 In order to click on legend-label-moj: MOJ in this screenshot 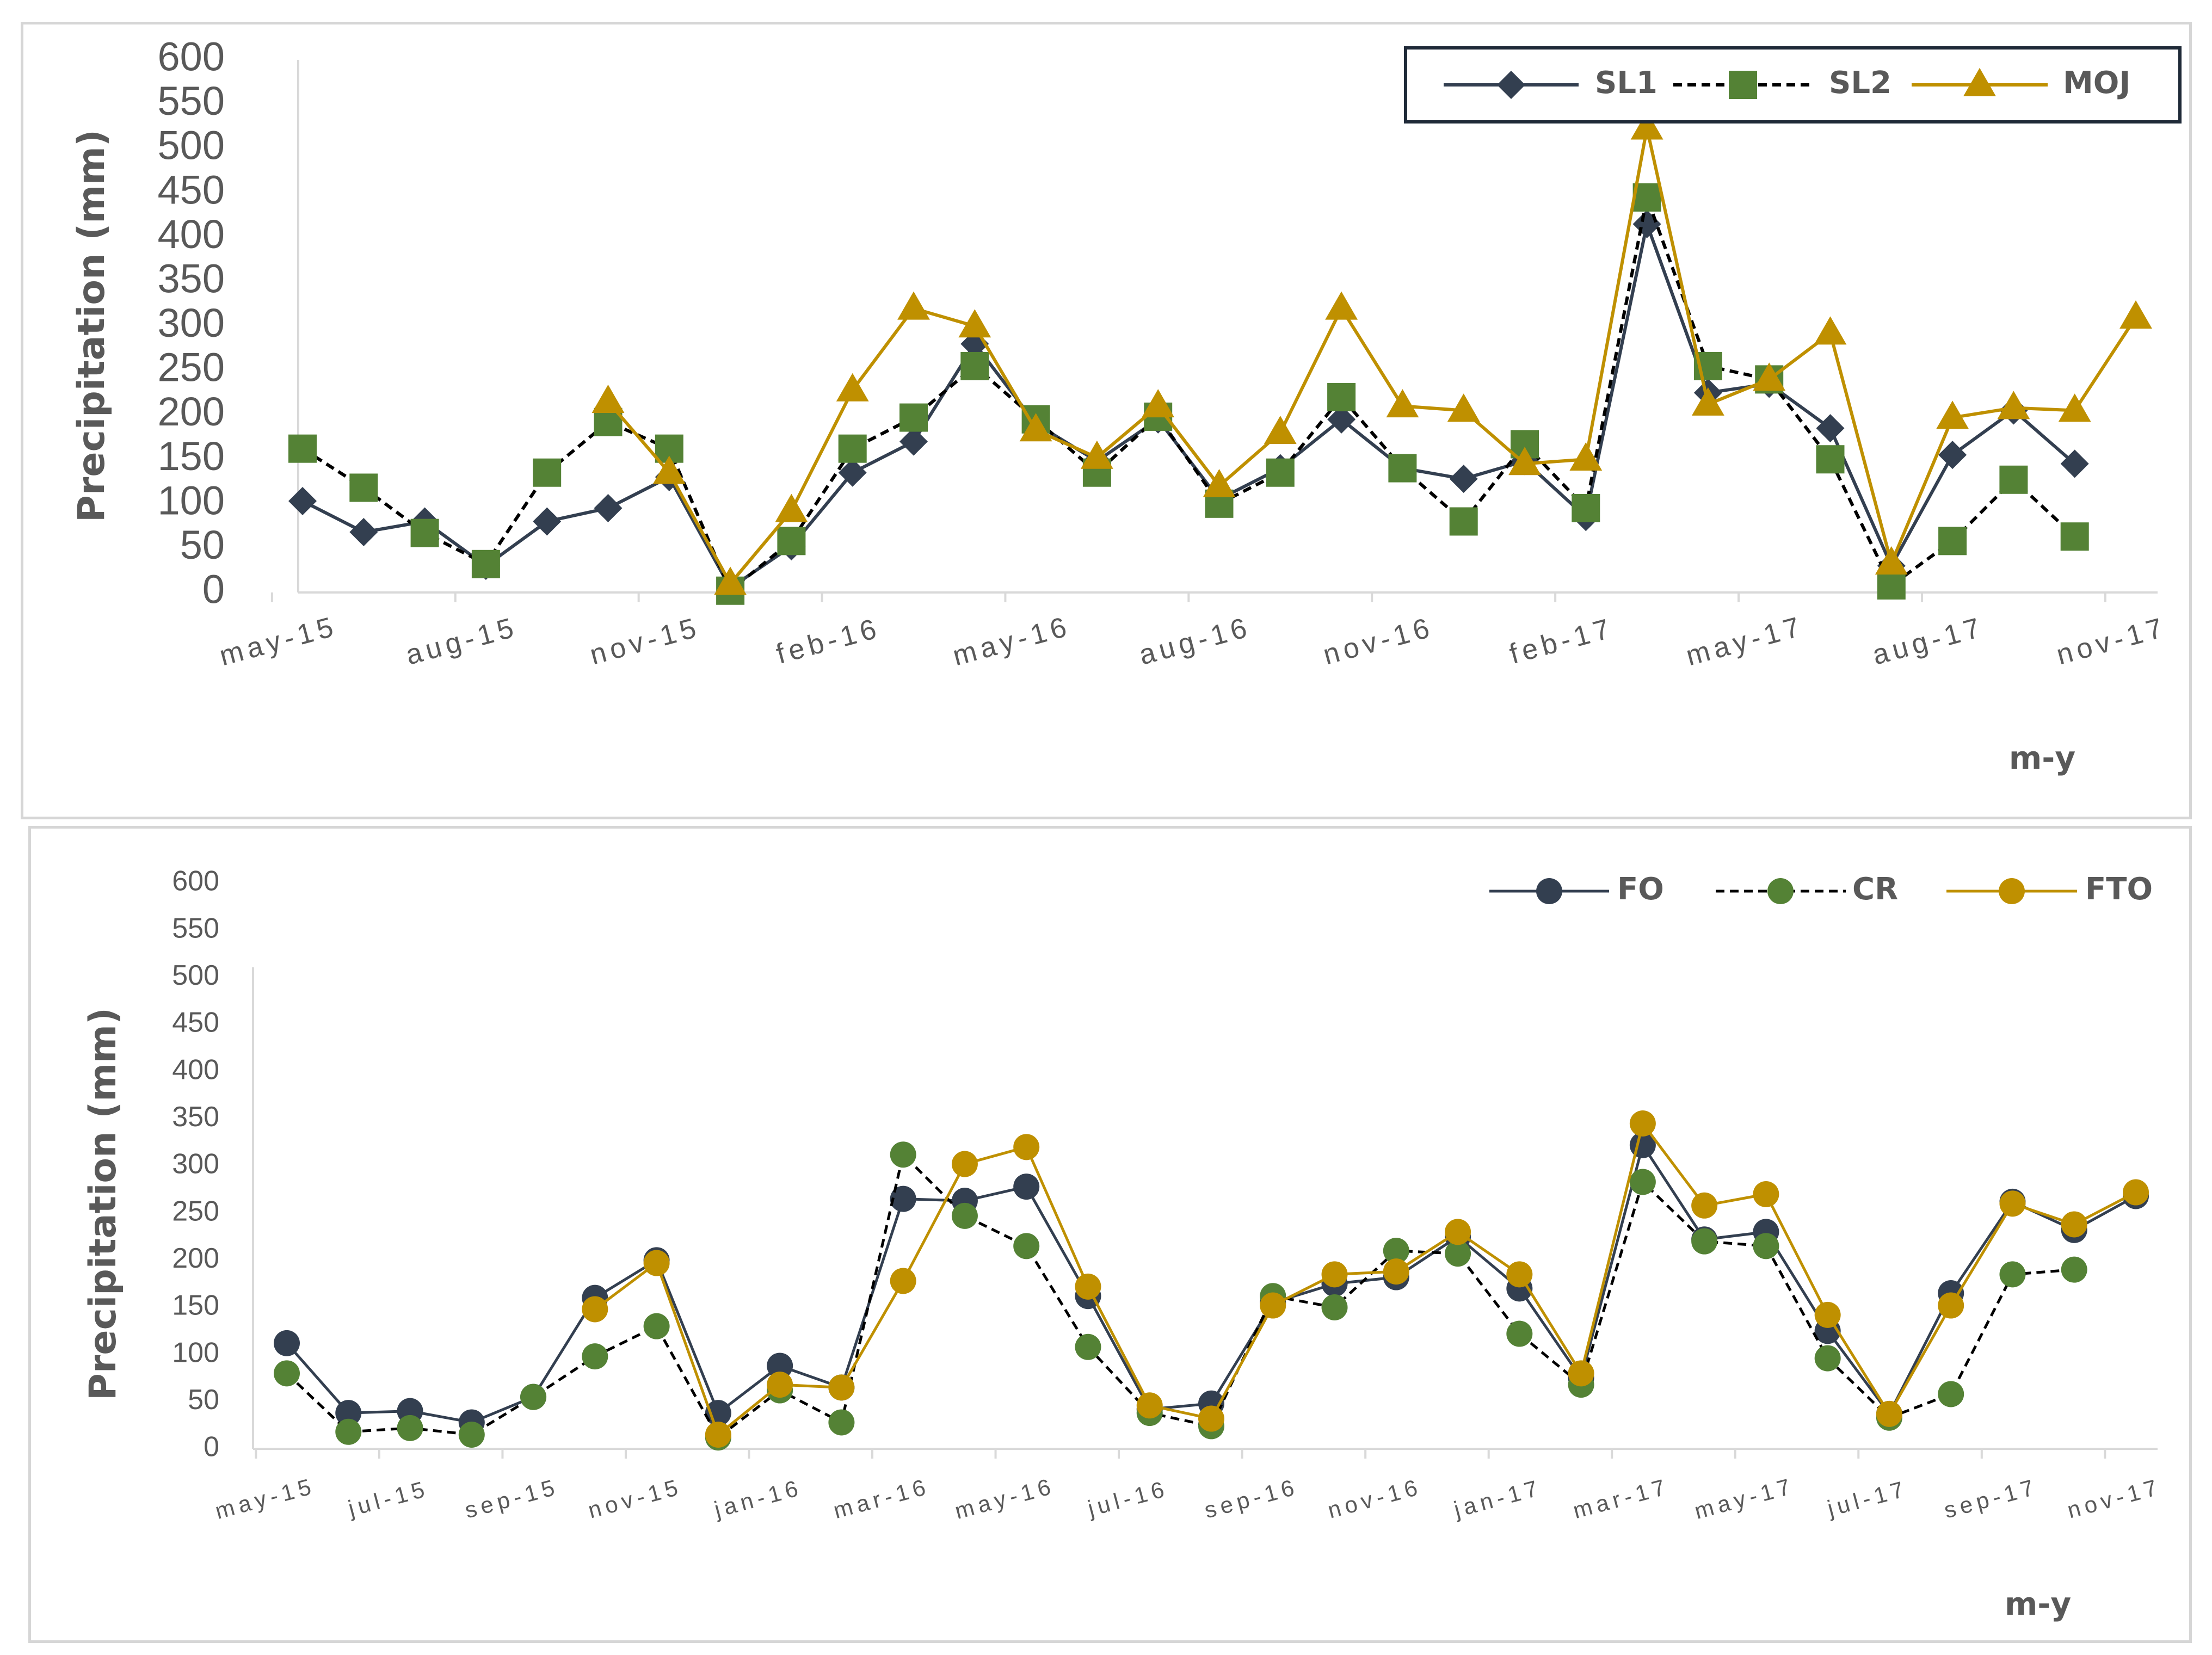, I will do `click(2096, 83)`.